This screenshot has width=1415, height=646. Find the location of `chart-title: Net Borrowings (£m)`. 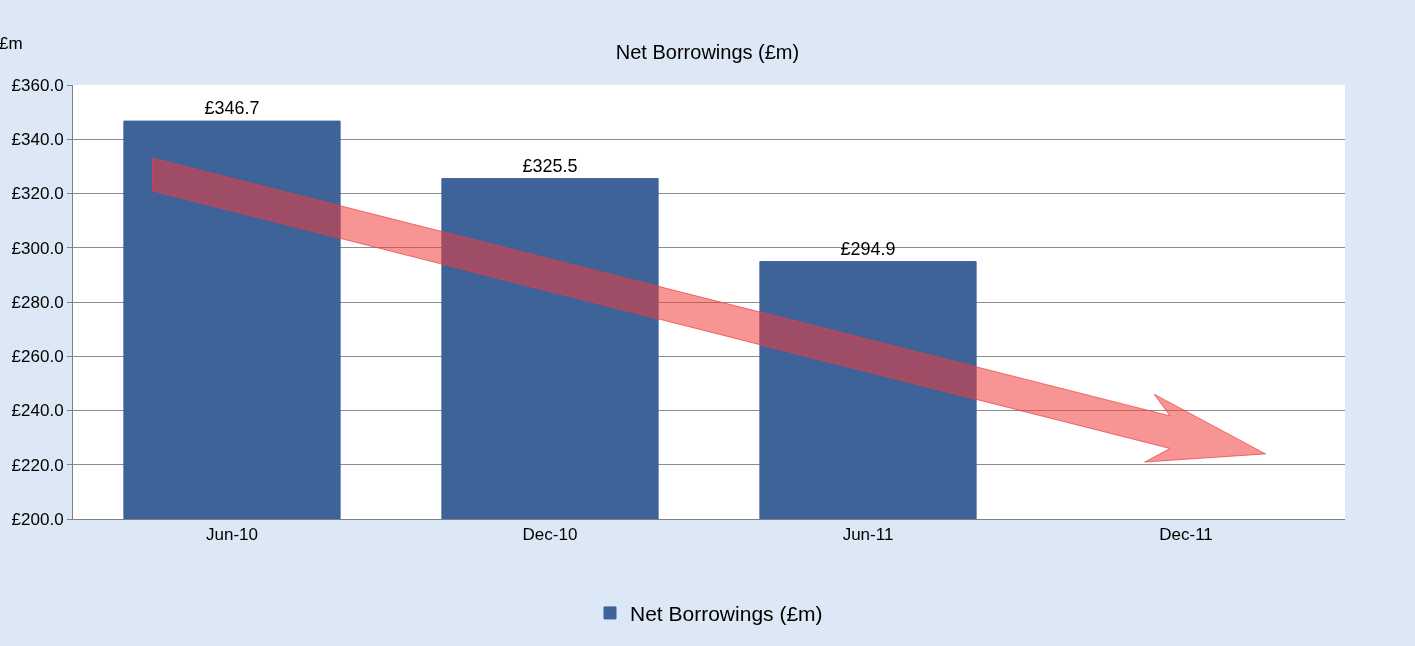

chart-title: Net Borrowings (£m) is located at coordinates (707, 52).